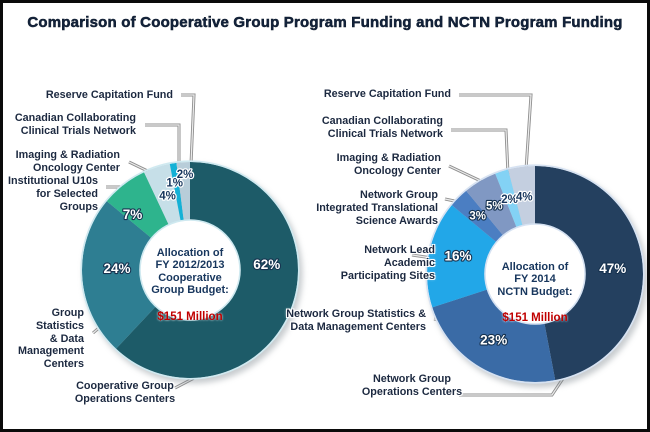 This screenshot has width=650, height=432. Describe the element at coordinates (494, 206) in the screenshot. I see `slice-percent-label: 5%` at that location.